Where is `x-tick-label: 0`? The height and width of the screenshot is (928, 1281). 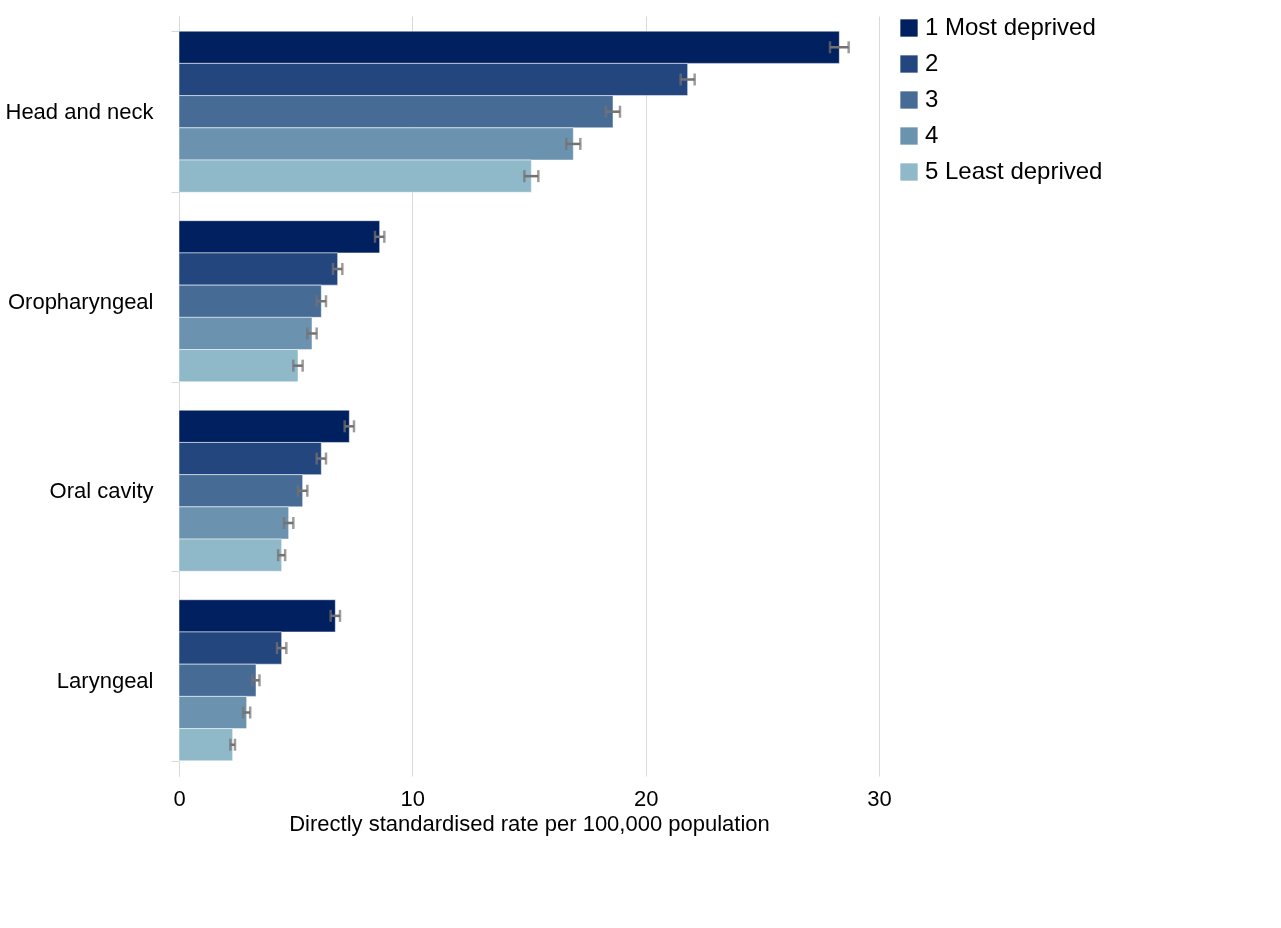
x-tick-label: 0 is located at coordinates (179, 798).